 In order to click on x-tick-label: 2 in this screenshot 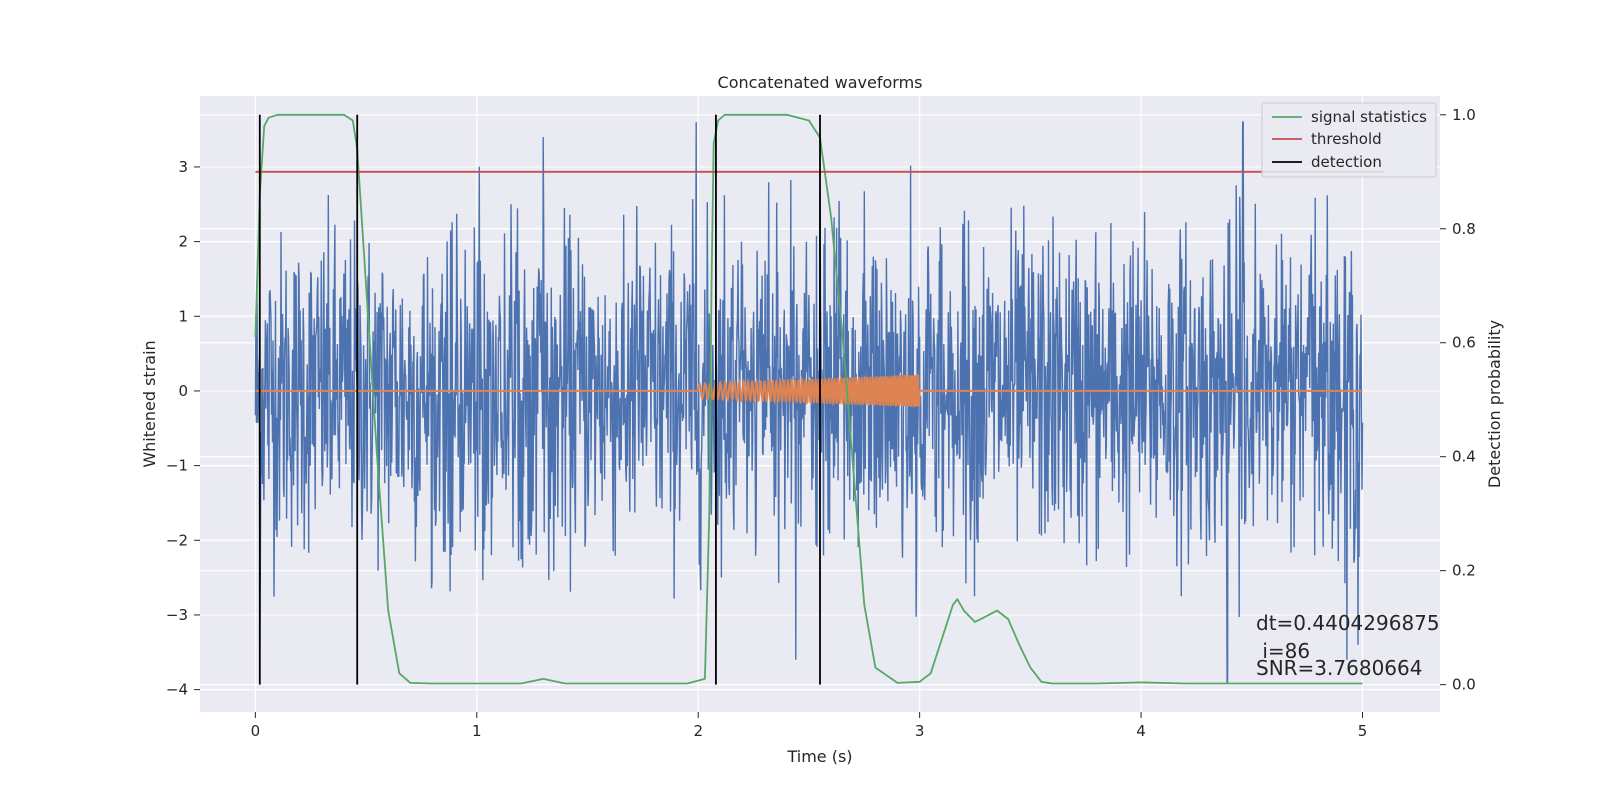, I will do `click(698, 731)`.